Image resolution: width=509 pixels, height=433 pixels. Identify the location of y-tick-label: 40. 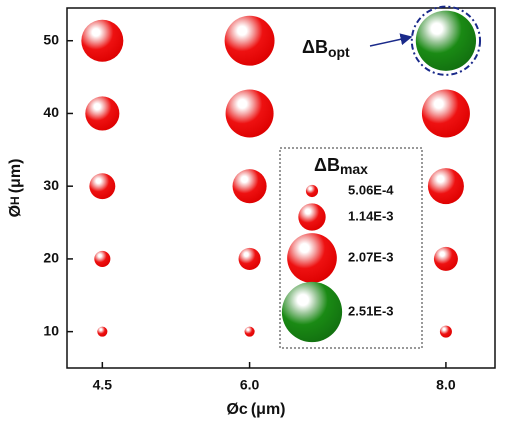
(51, 112).